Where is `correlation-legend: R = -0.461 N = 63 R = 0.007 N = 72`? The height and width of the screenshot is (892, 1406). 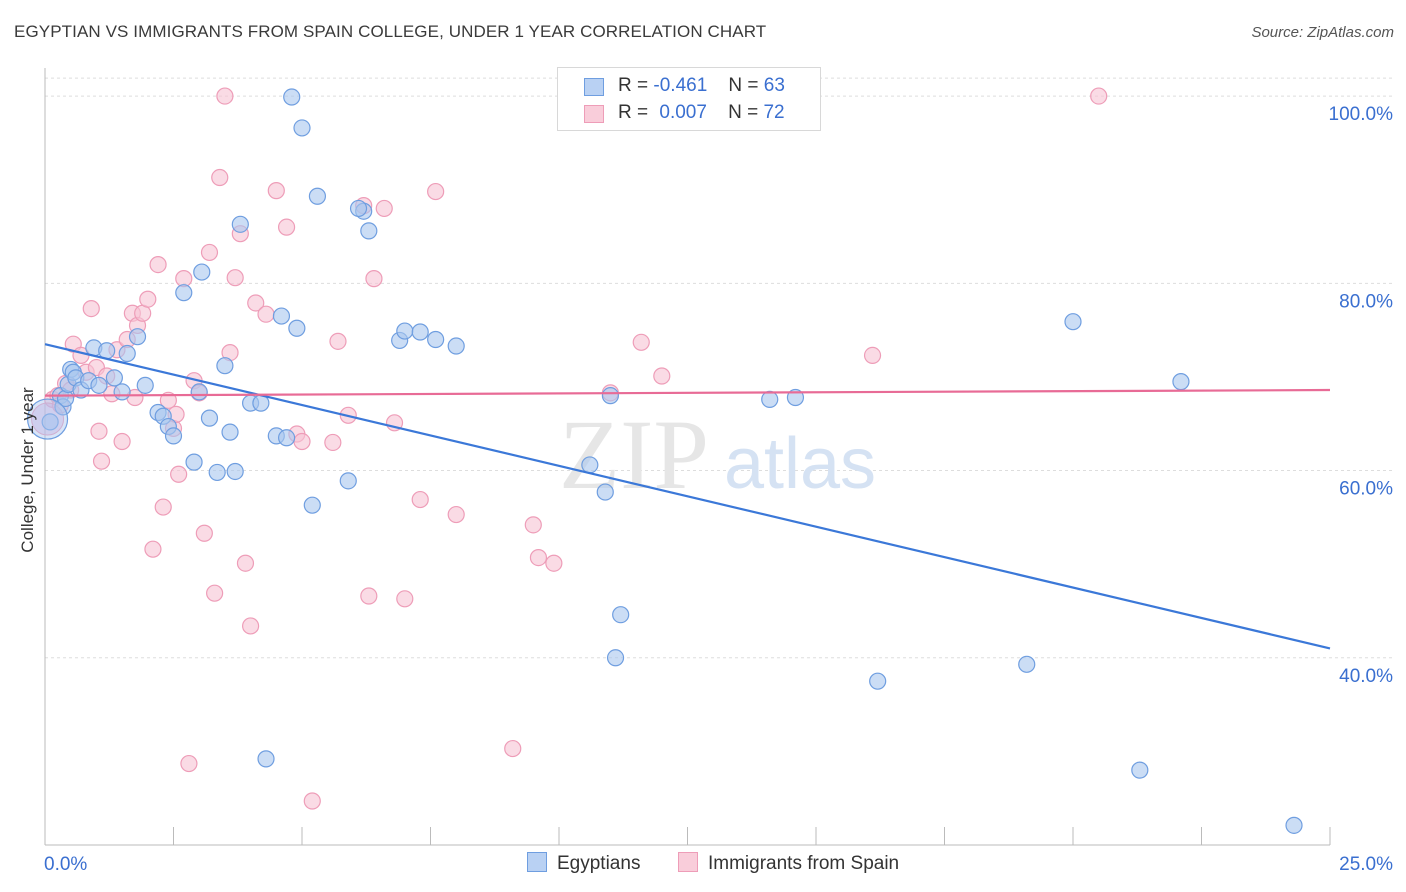
correlation-legend: R = -0.461 N = 63 R = 0.007 N = 72 is located at coordinates (689, 99).